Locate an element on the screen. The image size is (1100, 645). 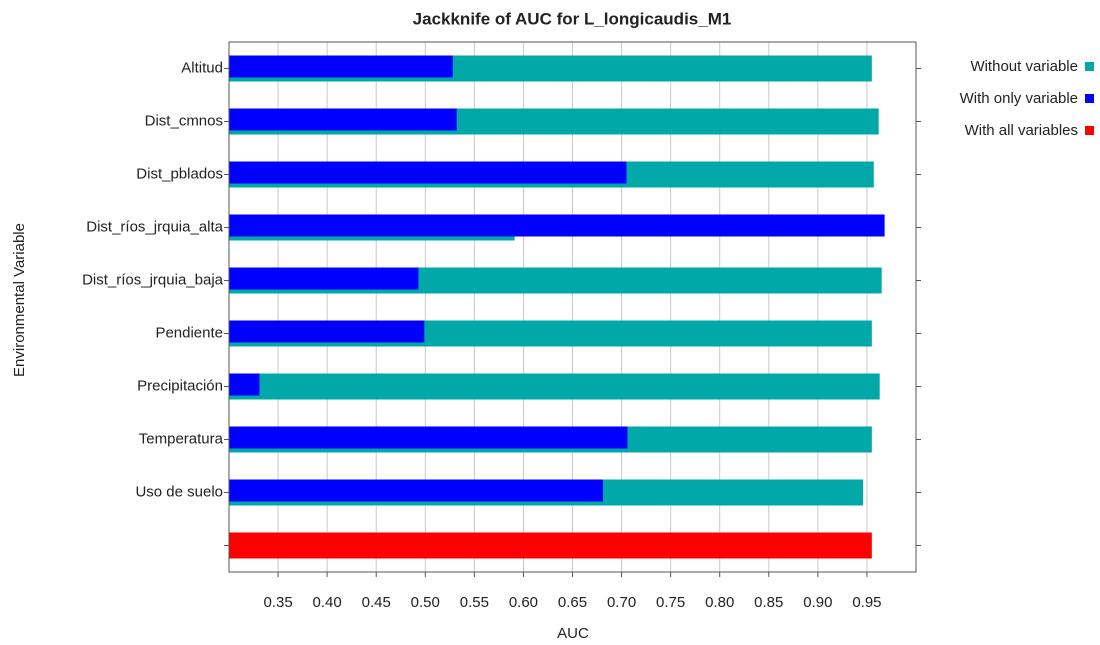
y-tick-label: Altitud is located at coordinates (202, 67).